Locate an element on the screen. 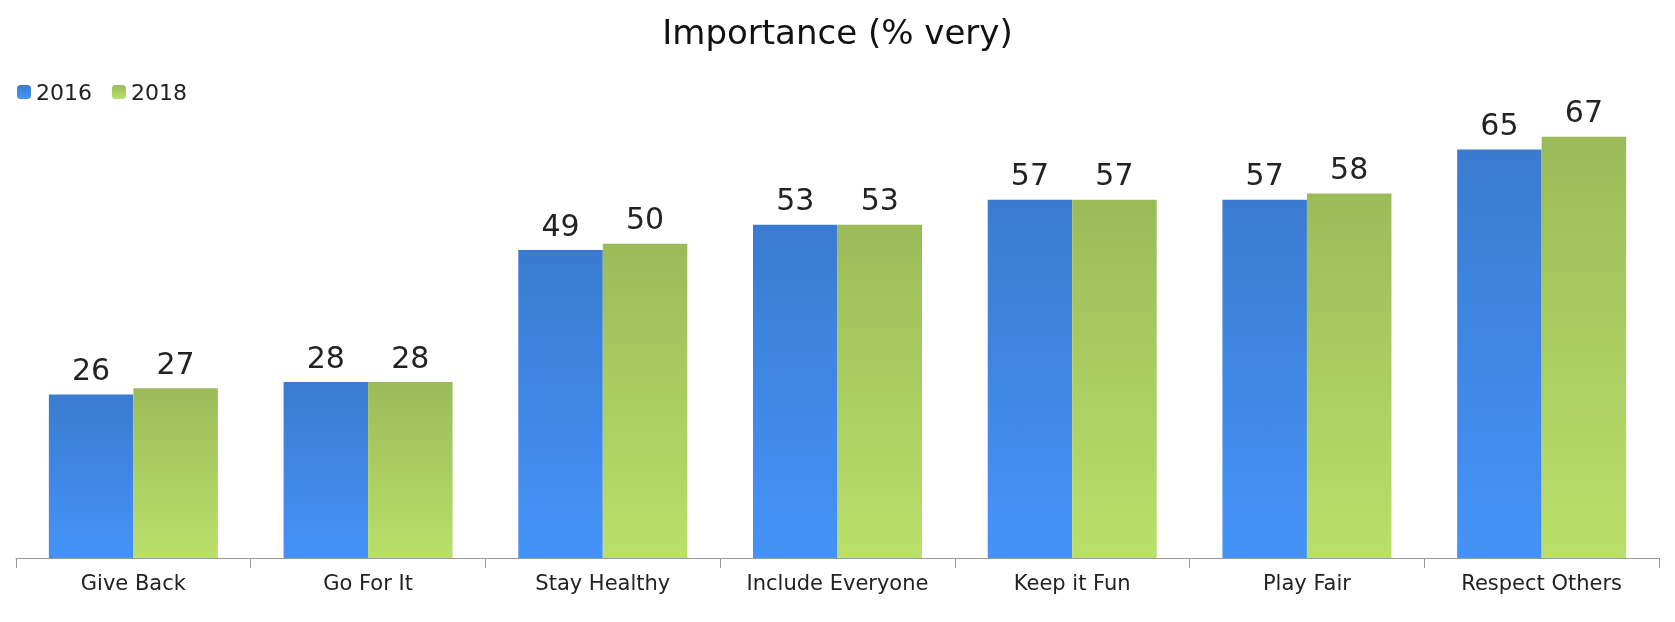  x-tick-label: Keep it Fun is located at coordinates (1072, 582).